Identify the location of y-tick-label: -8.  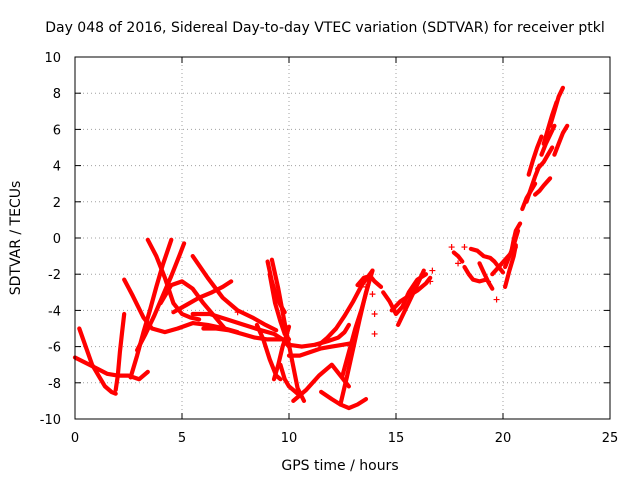
(54, 384).